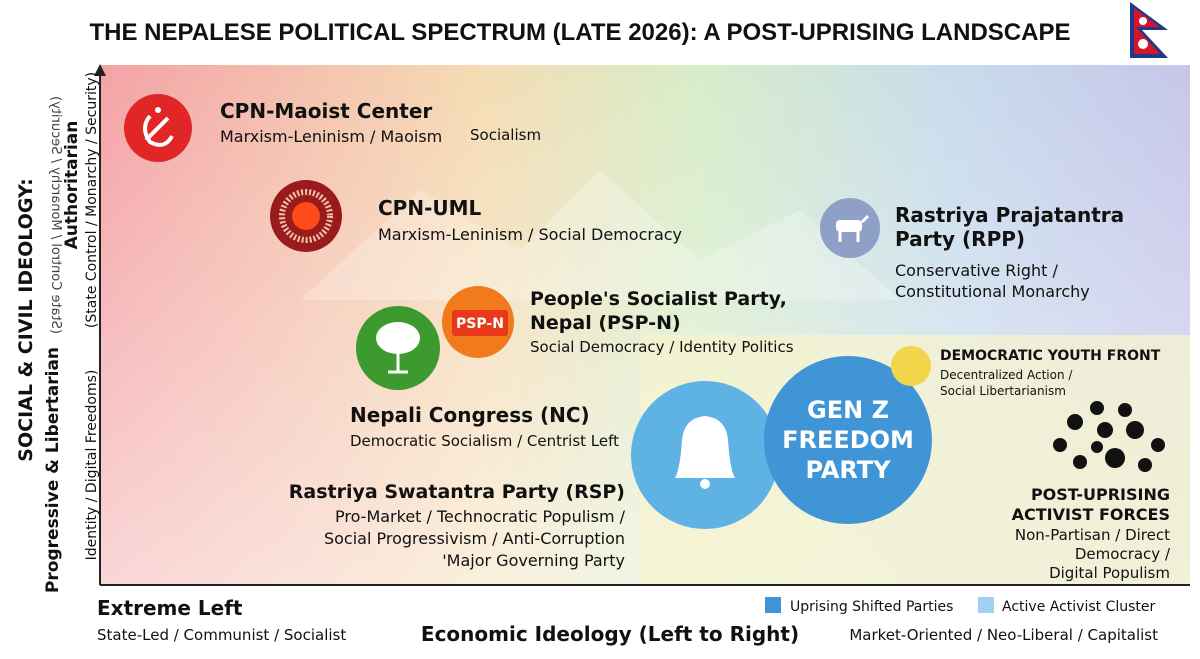 The width and height of the screenshot is (1200, 659). Describe the element at coordinates (470, 415) in the screenshot. I see `party-name: Nepali Congress (NC)` at that location.